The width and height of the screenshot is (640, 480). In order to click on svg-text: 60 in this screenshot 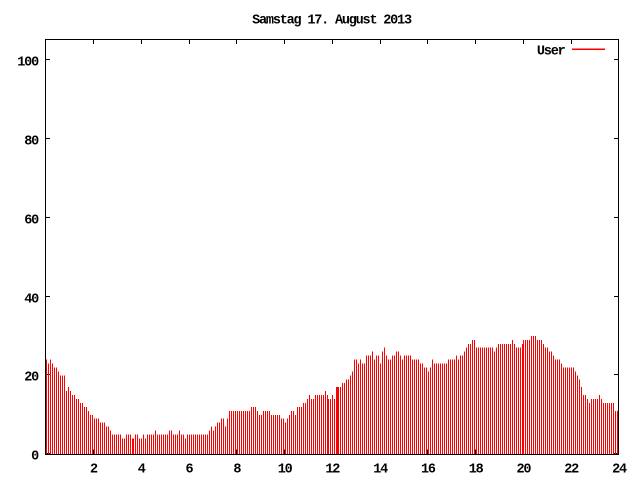, I will do `click(31, 220)`.